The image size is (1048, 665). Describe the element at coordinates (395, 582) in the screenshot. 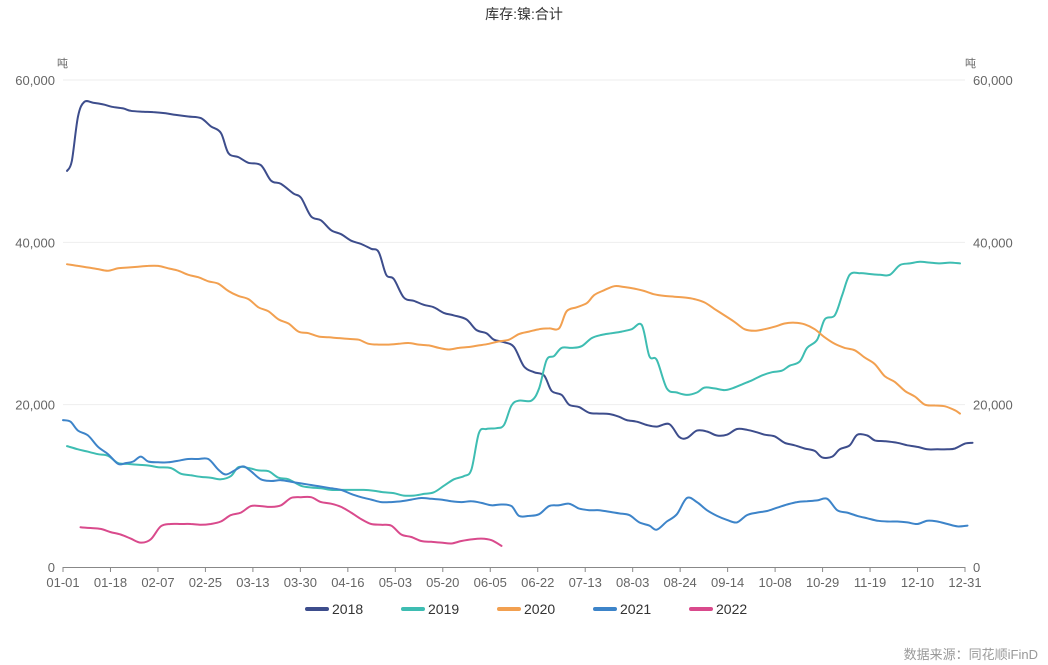

I see `x-tick-label: 05-03` at that location.